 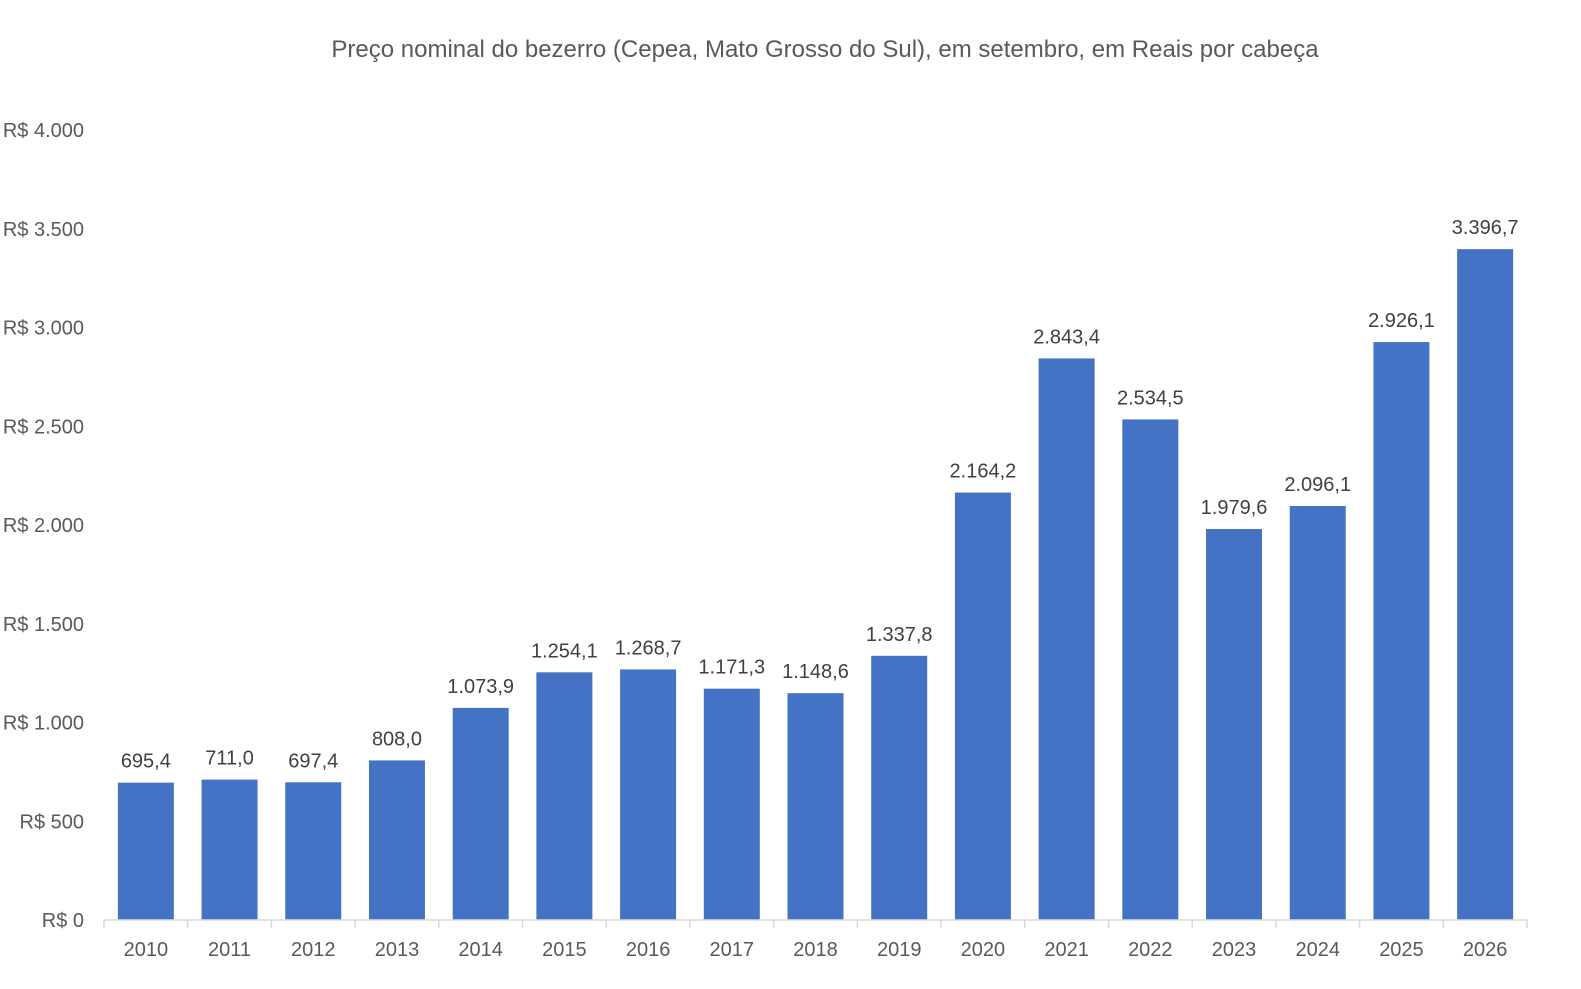 What do you see at coordinates (564, 651) in the screenshot?
I see `data-label: 1.254,1` at bounding box center [564, 651].